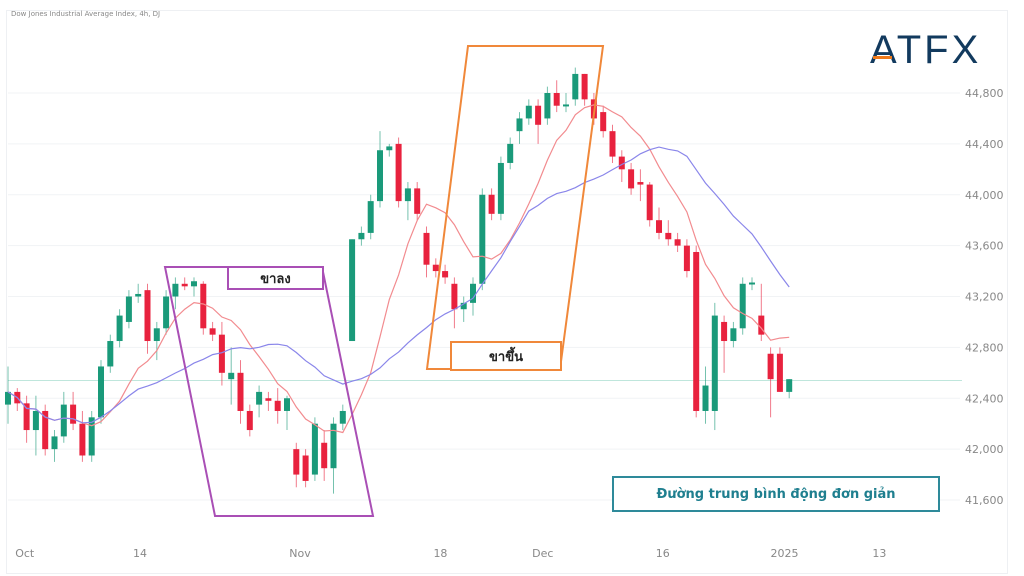 The height and width of the screenshot is (576, 1024). What do you see at coordinates (984, 144) in the screenshot?
I see `price-tick-label: 44,400` at bounding box center [984, 144].